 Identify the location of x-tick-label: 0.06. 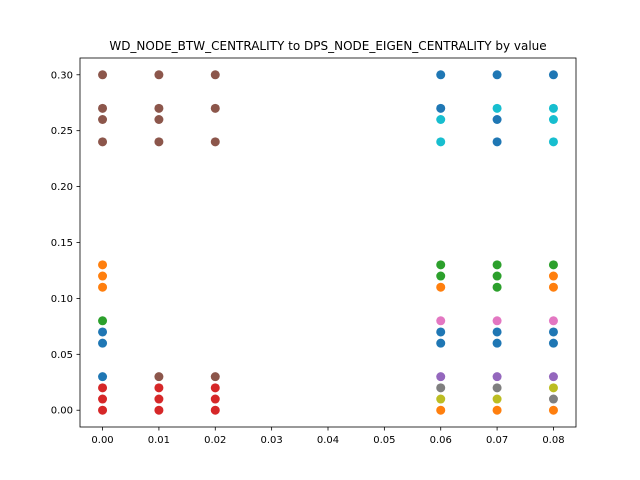
(441, 440).